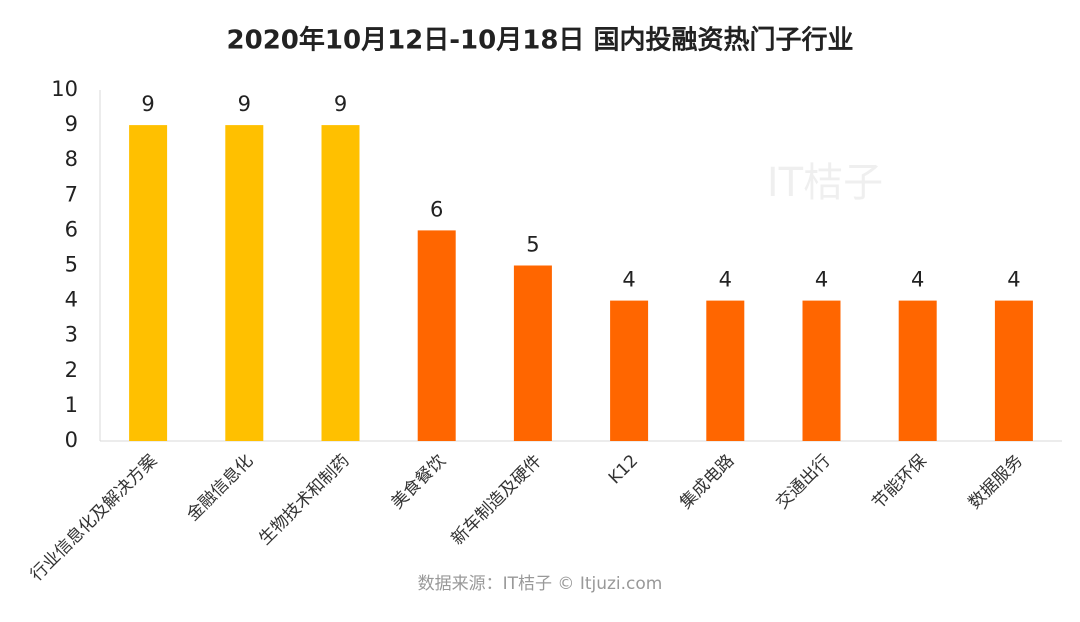  I want to click on data-label: 5, so click(532, 245).